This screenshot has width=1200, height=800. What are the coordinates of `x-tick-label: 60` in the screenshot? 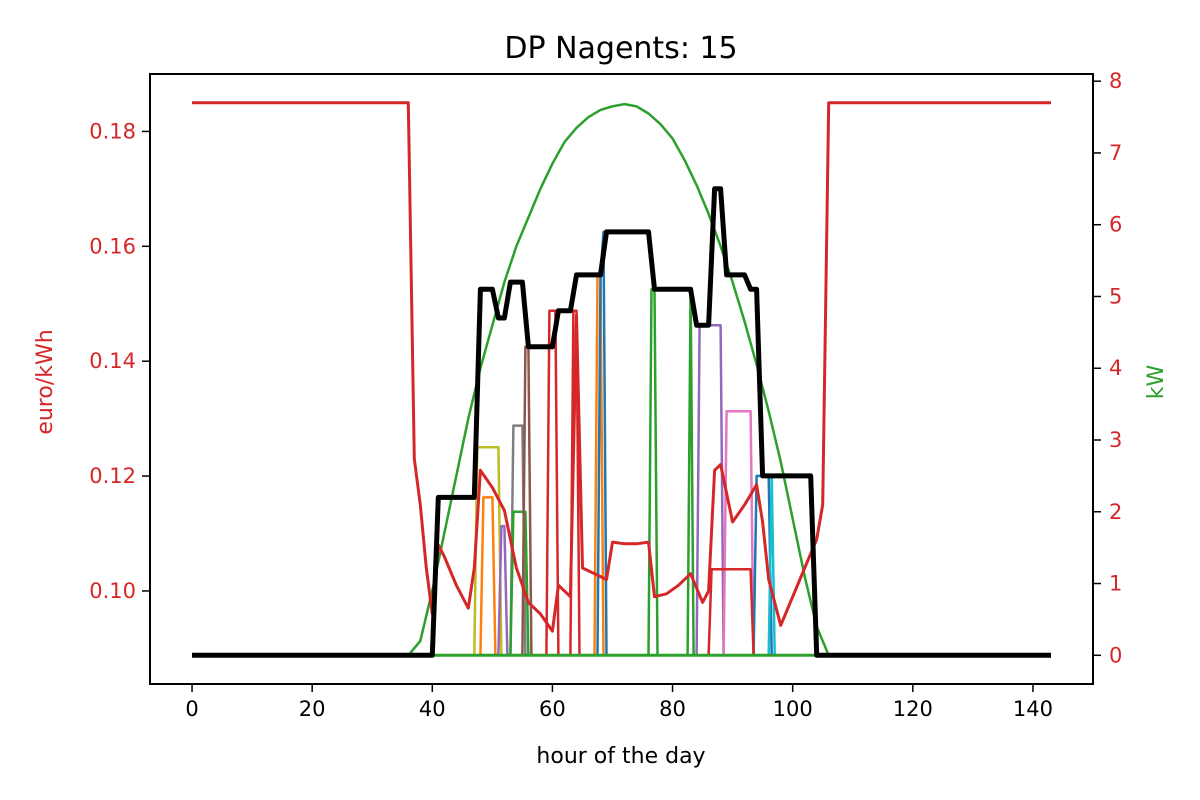 It's located at (552, 709).